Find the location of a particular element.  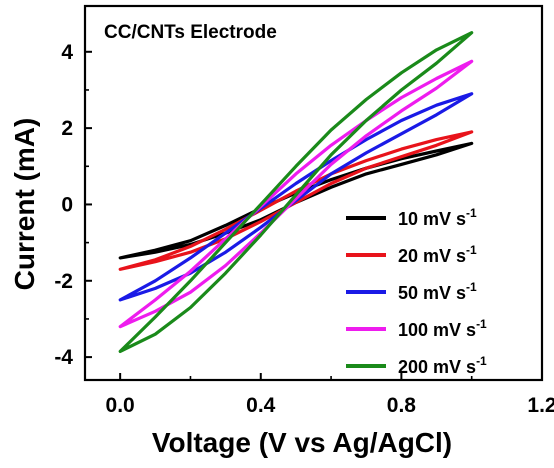

chart-title: CC/CNTs Electrode is located at coordinates (190, 32).